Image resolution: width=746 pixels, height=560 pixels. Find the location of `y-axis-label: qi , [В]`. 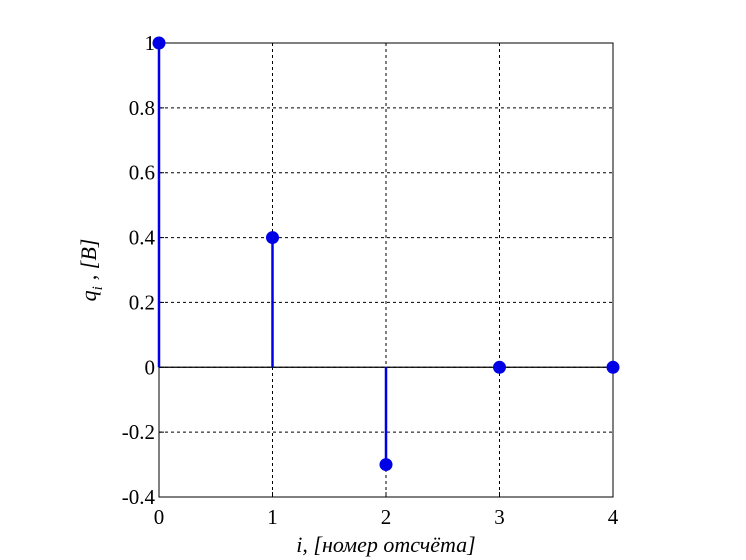

y-axis-label: qi , [В] is located at coordinates (91, 270).